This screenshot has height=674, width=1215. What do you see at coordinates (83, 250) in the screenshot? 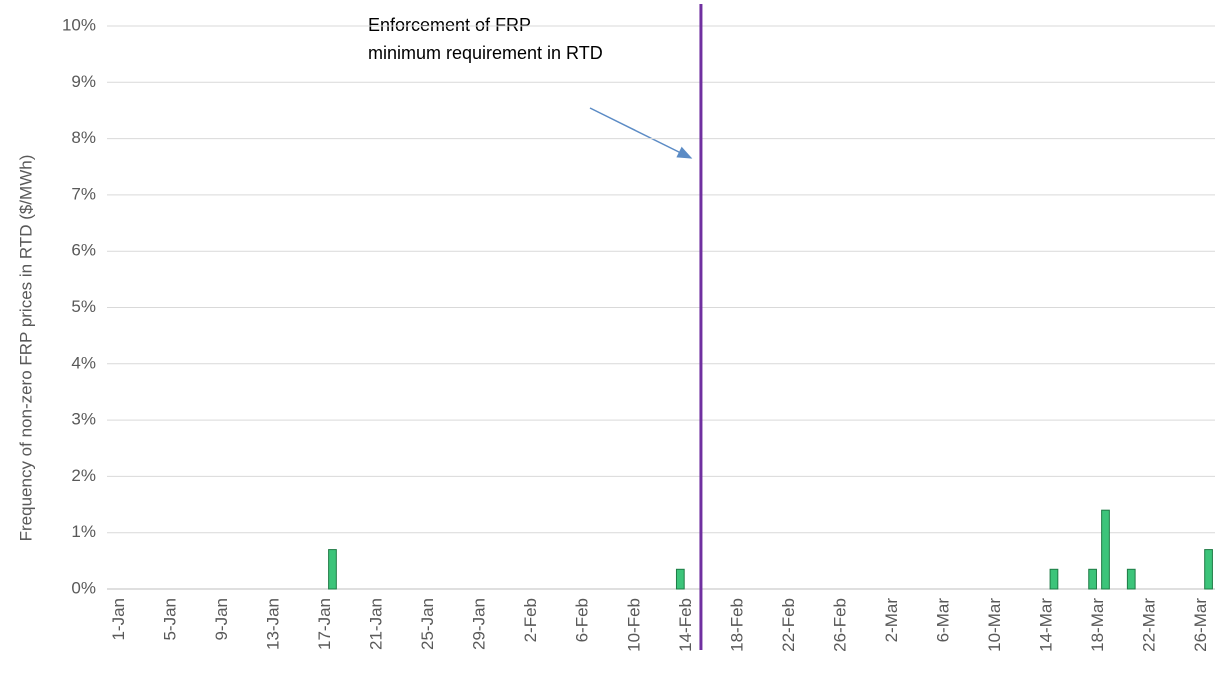
I see `y-tick-label: 6%` at bounding box center [83, 250].